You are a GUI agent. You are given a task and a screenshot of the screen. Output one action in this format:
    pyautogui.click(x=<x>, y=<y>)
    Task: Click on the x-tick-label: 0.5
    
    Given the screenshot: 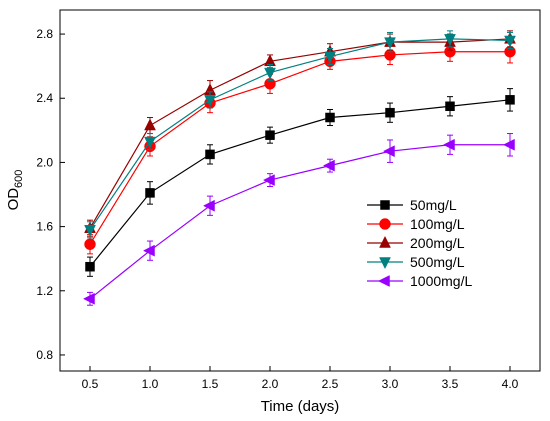 What is the action you would take?
    pyautogui.click(x=90, y=384)
    